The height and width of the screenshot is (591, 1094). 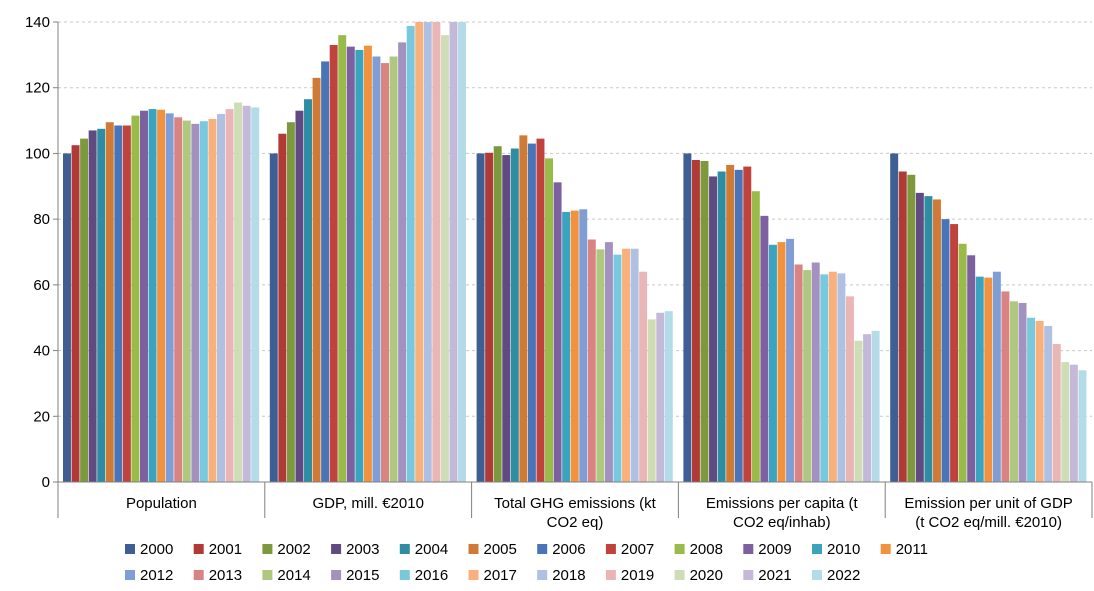 I want to click on bar-2017-cat3, so click(x=832, y=376).